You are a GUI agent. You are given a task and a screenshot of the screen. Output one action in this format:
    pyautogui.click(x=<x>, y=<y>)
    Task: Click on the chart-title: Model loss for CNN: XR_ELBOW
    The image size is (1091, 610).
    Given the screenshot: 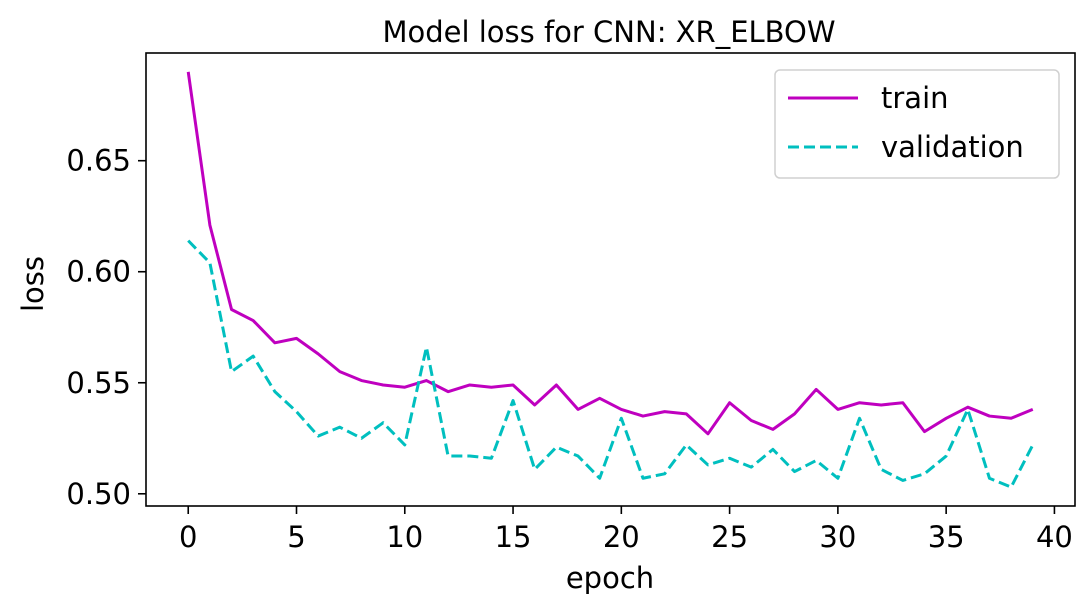 What is the action you would take?
    pyautogui.click(x=608, y=32)
    